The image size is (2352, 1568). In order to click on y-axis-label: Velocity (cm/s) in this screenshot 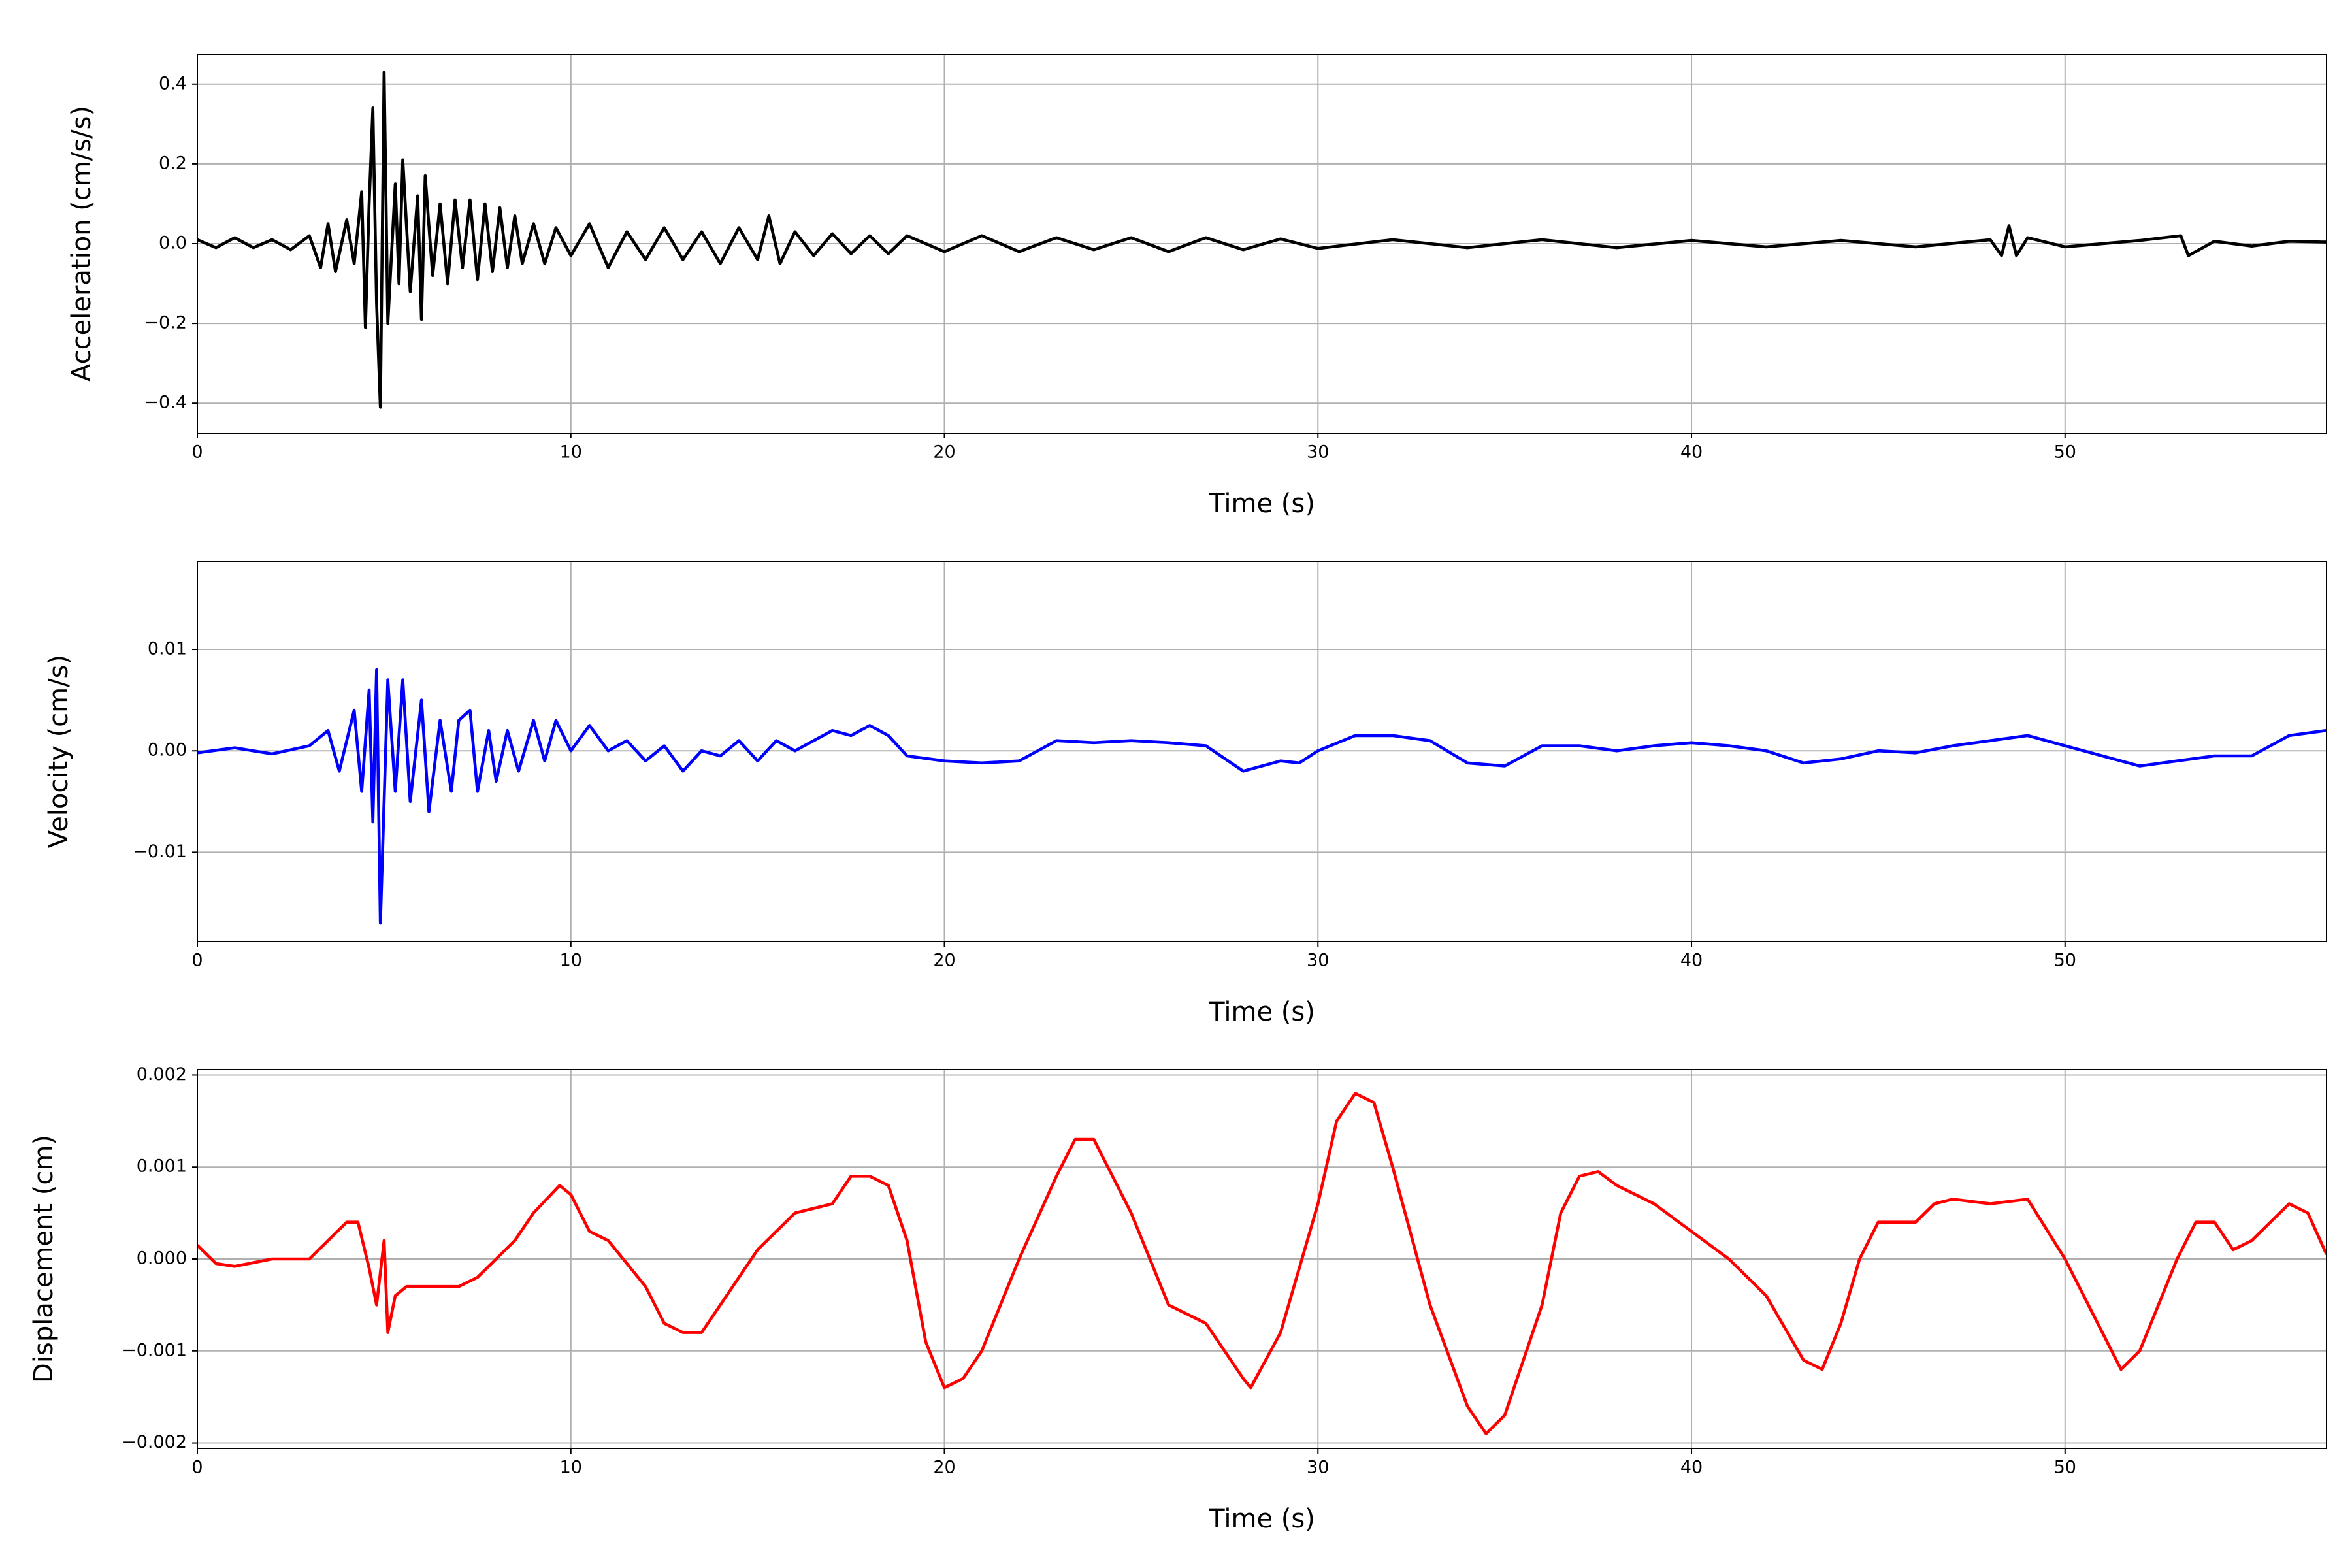, I will do `click(59, 751)`.